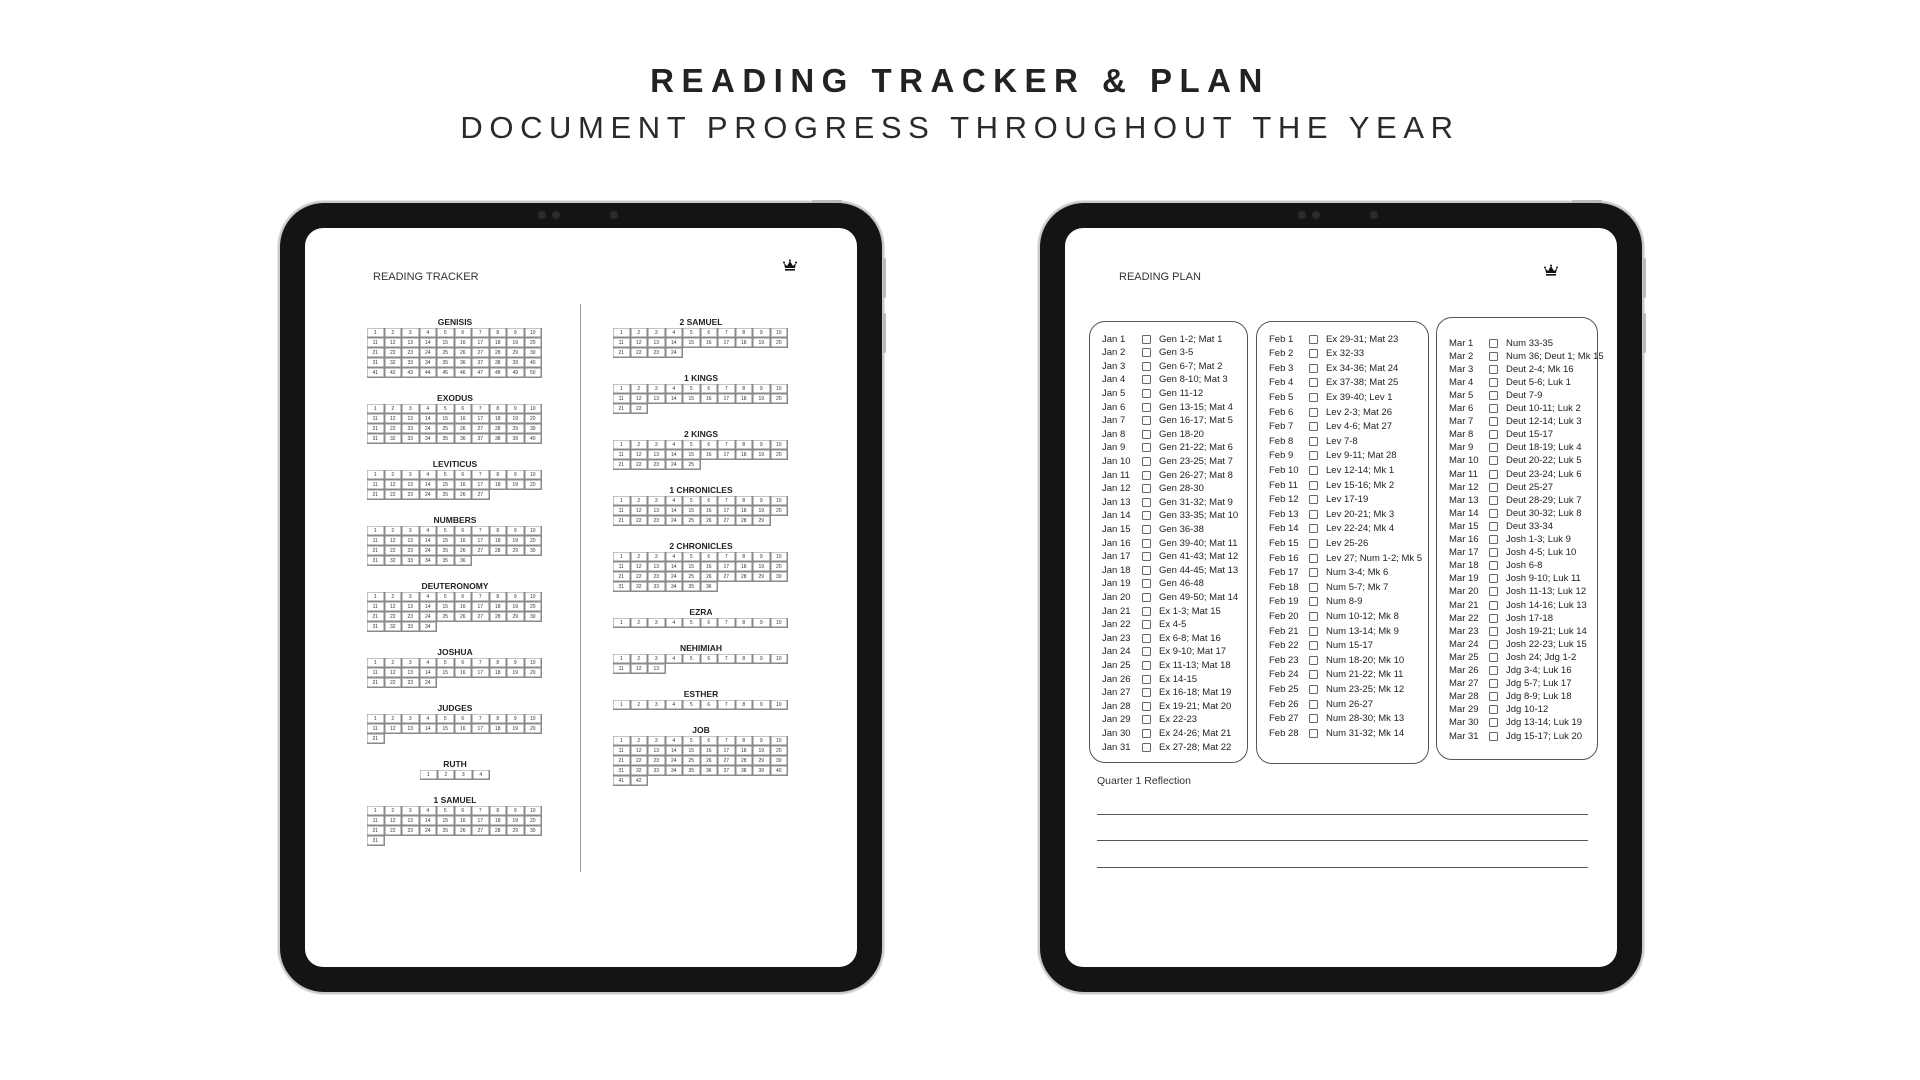 This screenshot has width=1920, height=1080. Describe the element at coordinates (744, 771) in the screenshot. I see `chapter-cell: 38` at that location.